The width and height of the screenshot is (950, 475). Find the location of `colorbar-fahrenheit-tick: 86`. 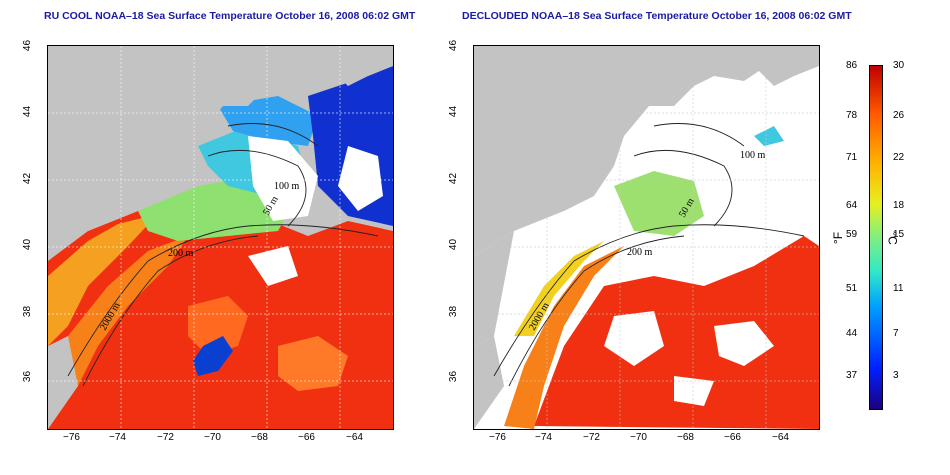

colorbar-fahrenheit-tick: 86 is located at coordinates (852, 65).